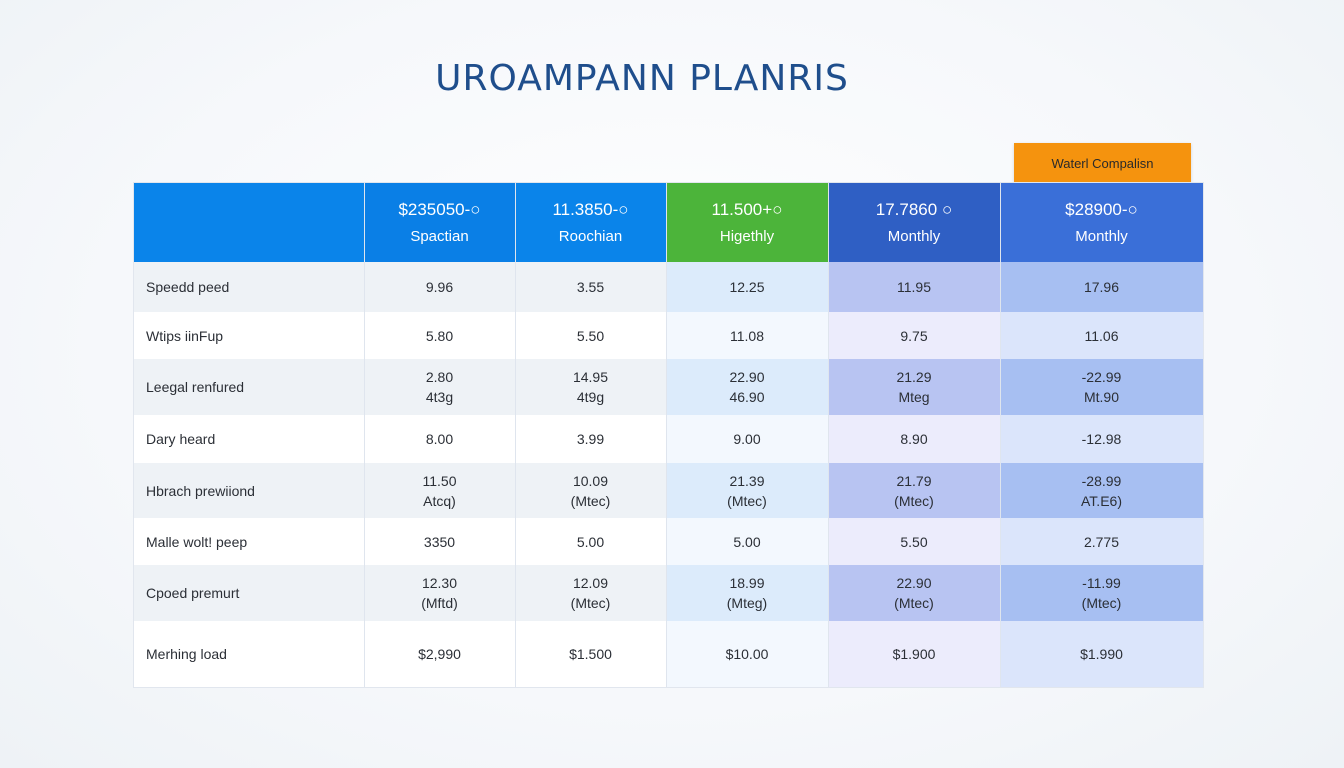 This screenshot has height=768, width=1344. I want to click on row-label: Speedd peed, so click(249, 287).